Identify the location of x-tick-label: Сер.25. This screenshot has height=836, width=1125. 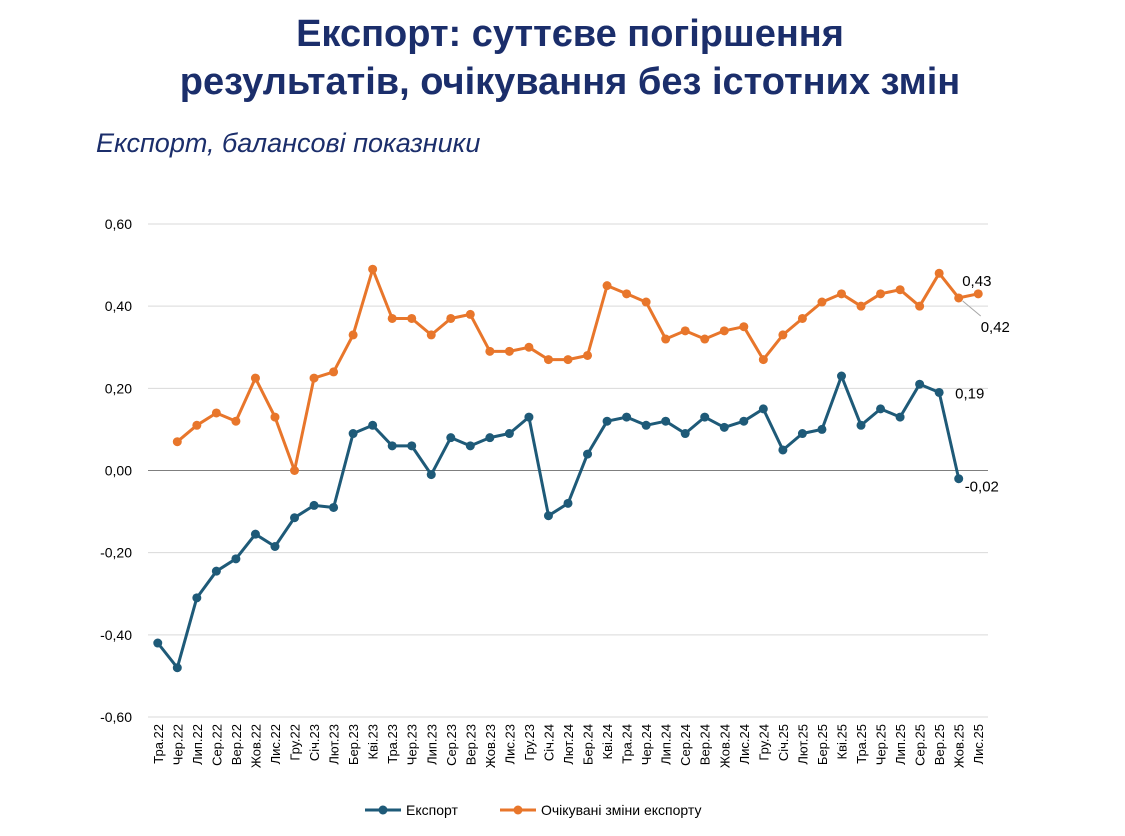
(920, 745).